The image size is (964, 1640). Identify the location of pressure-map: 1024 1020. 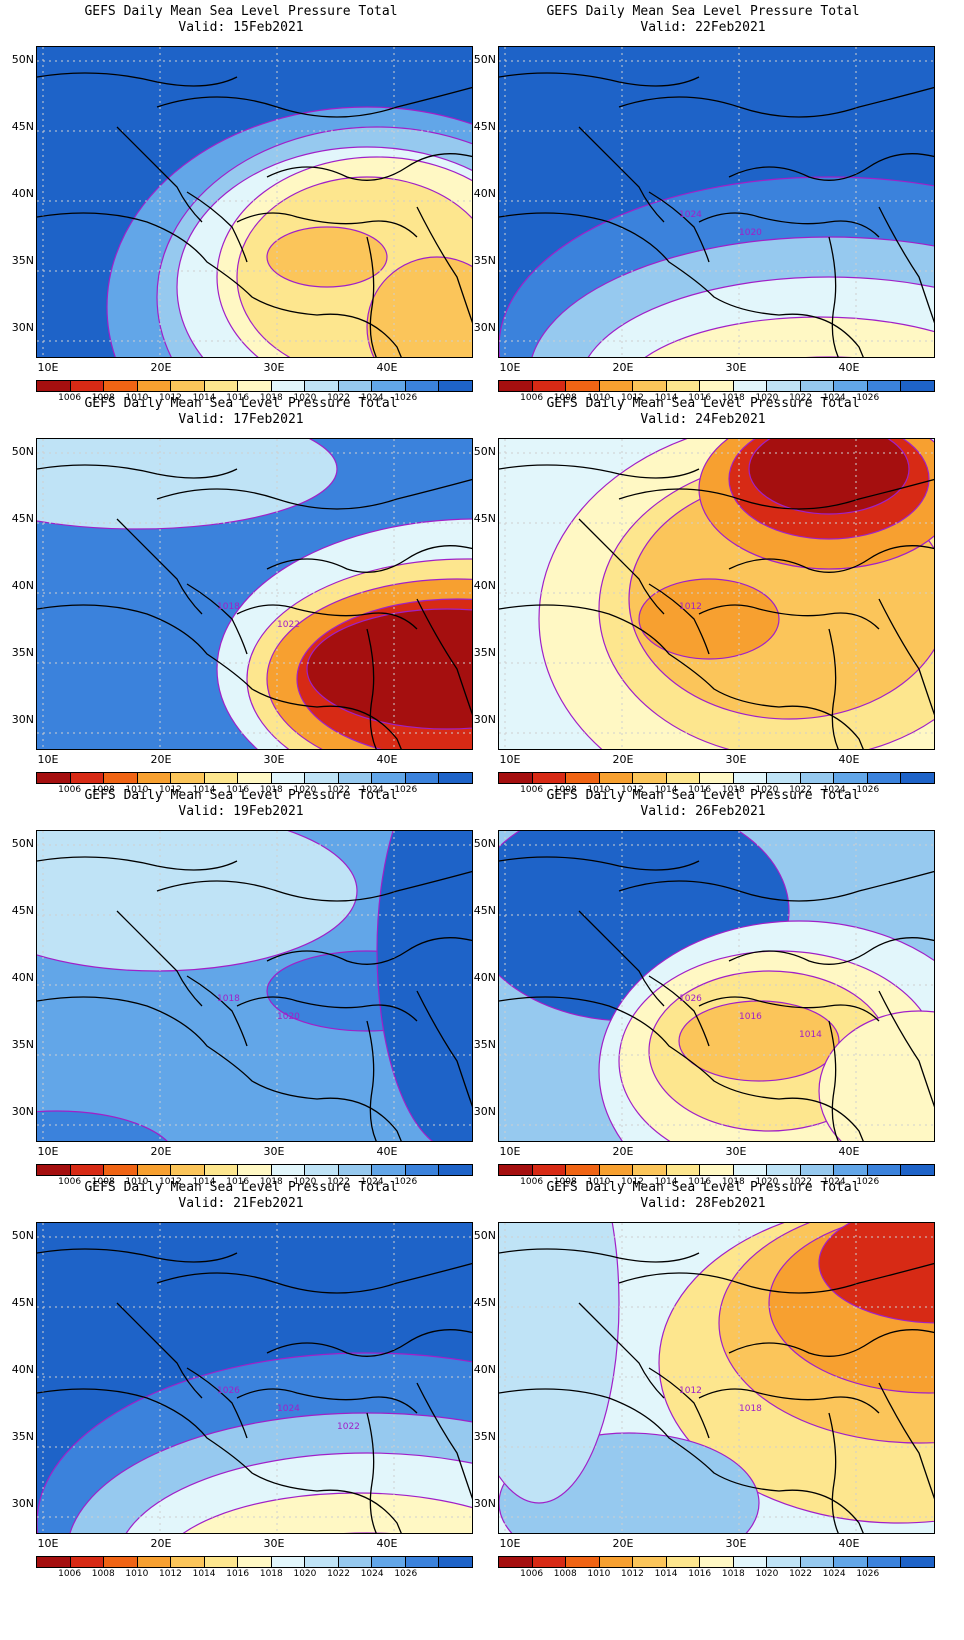
(716, 202).